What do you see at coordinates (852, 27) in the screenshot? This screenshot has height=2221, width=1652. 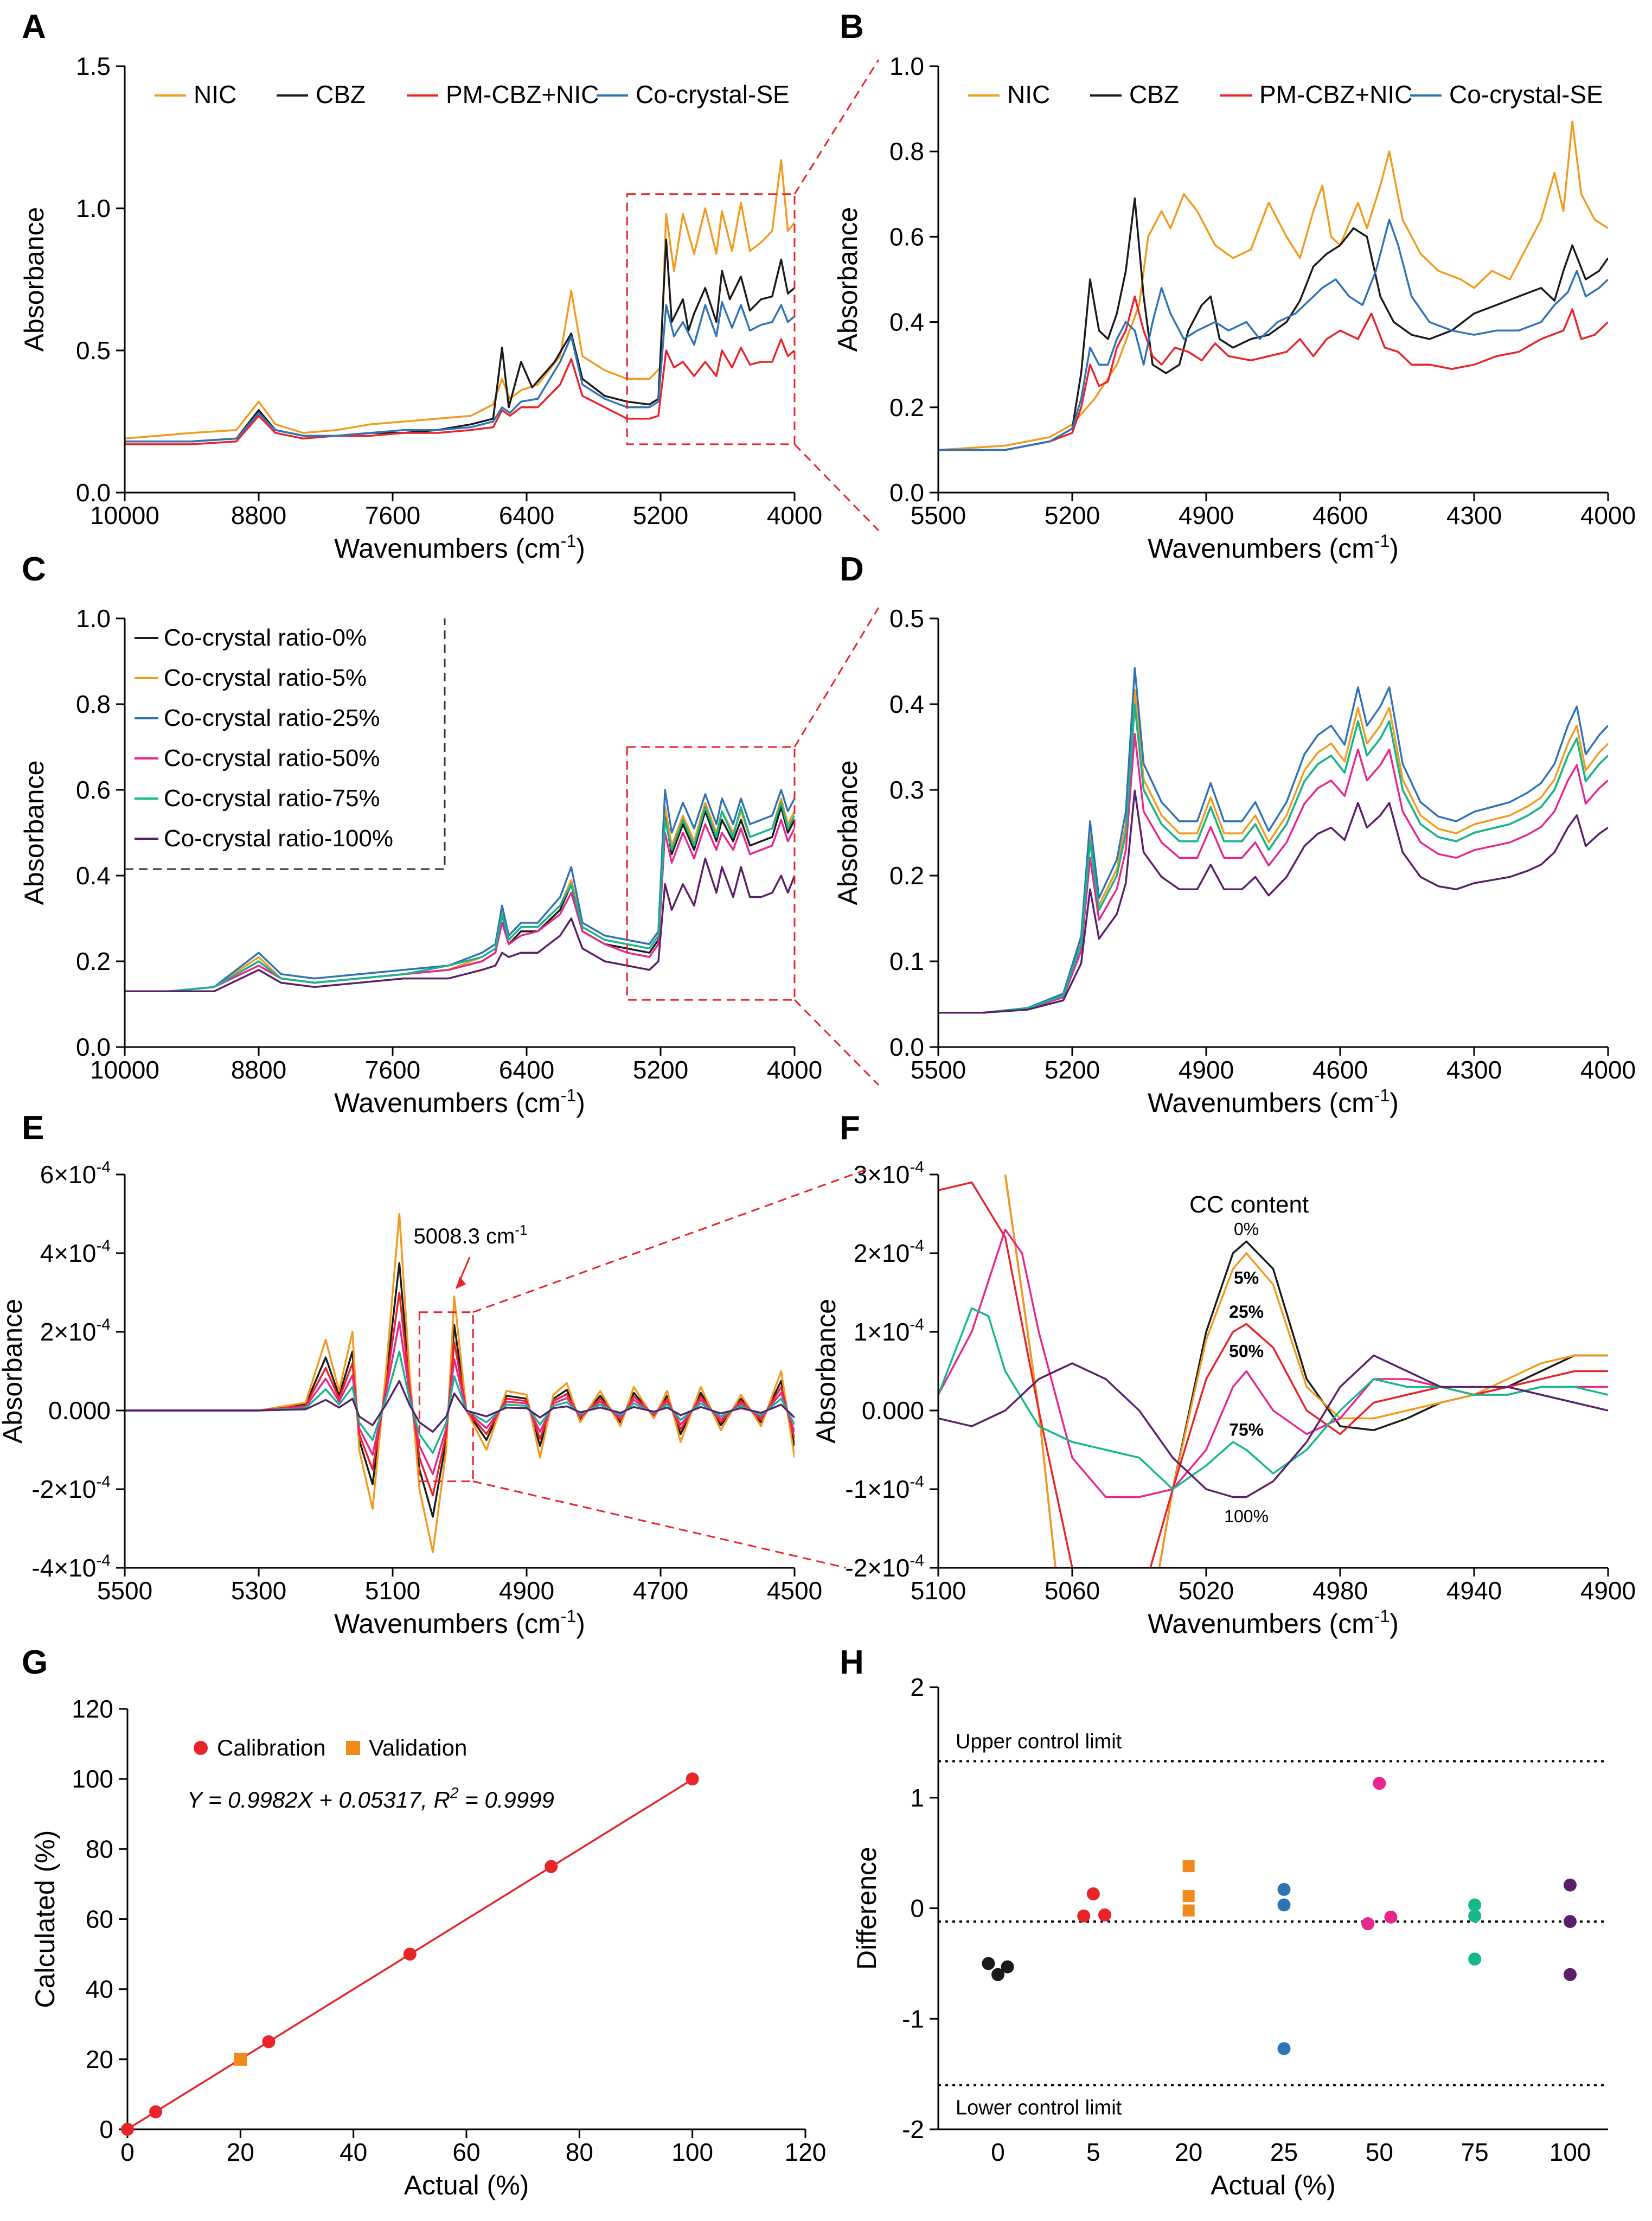 I see `panel-b-panel-label: B` at bounding box center [852, 27].